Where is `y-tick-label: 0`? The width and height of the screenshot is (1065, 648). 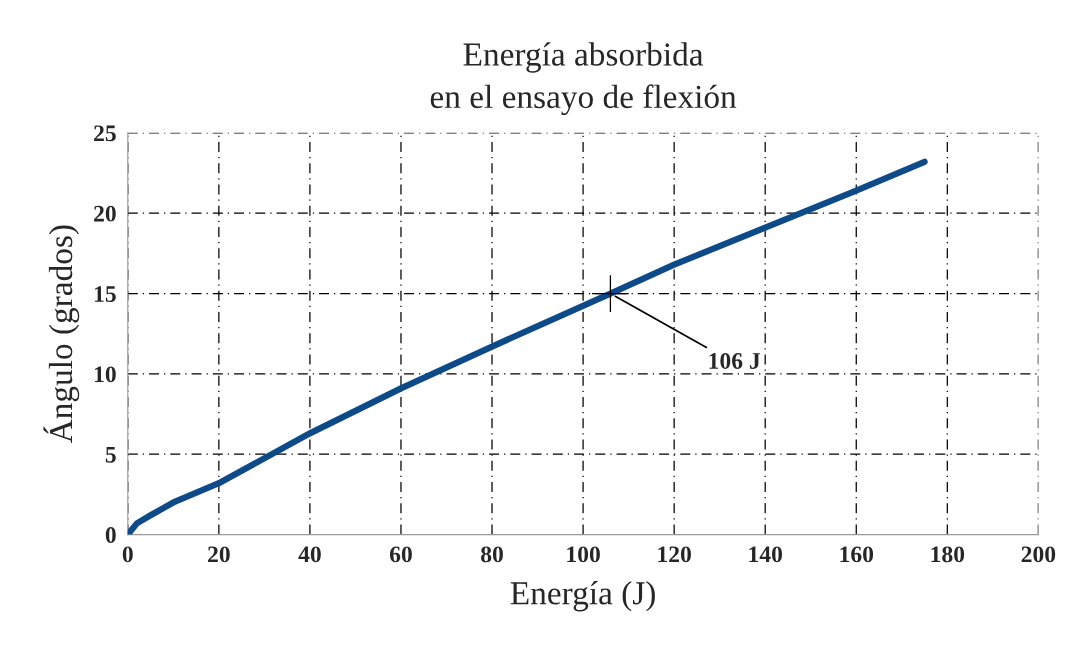 y-tick-label: 0 is located at coordinates (110, 535).